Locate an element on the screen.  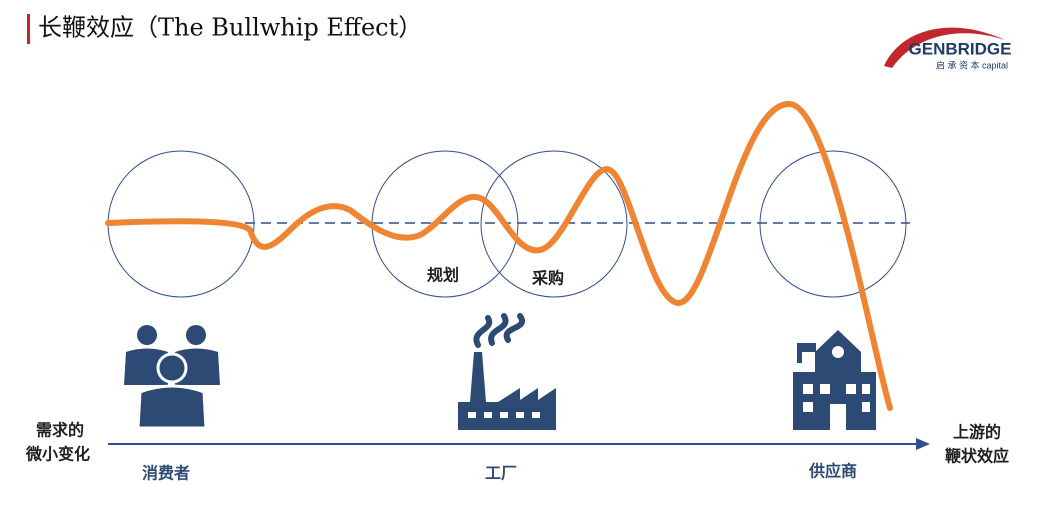
logo-tagline: 启 承 资 本 capital is located at coordinates (972, 64).